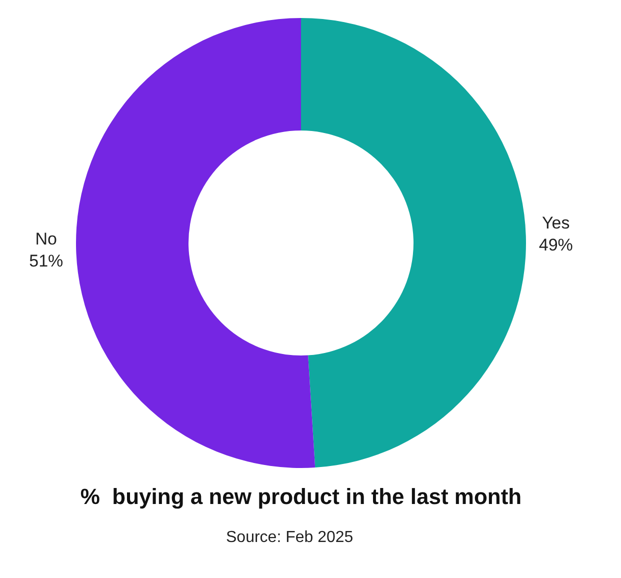 The image size is (621, 578). I want to click on slice-label: Yes, so click(556, 223).